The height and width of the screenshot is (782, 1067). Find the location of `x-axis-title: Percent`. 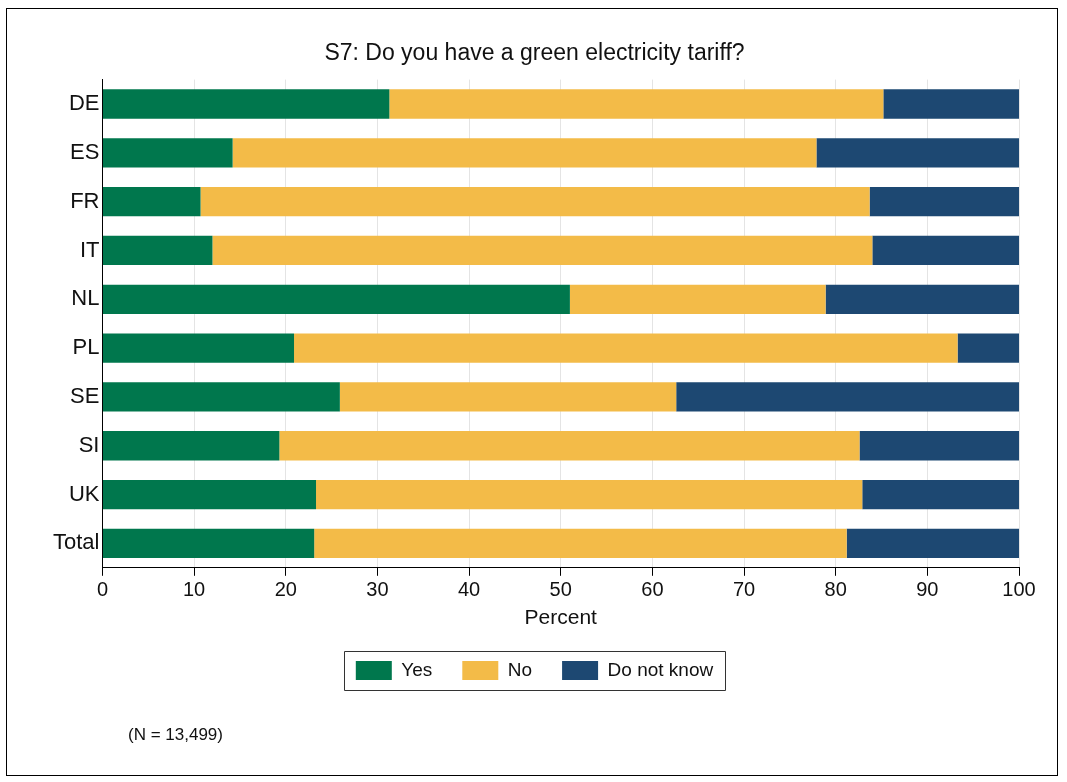

x-axis-title: Percent is located at coordinates (561, 617).